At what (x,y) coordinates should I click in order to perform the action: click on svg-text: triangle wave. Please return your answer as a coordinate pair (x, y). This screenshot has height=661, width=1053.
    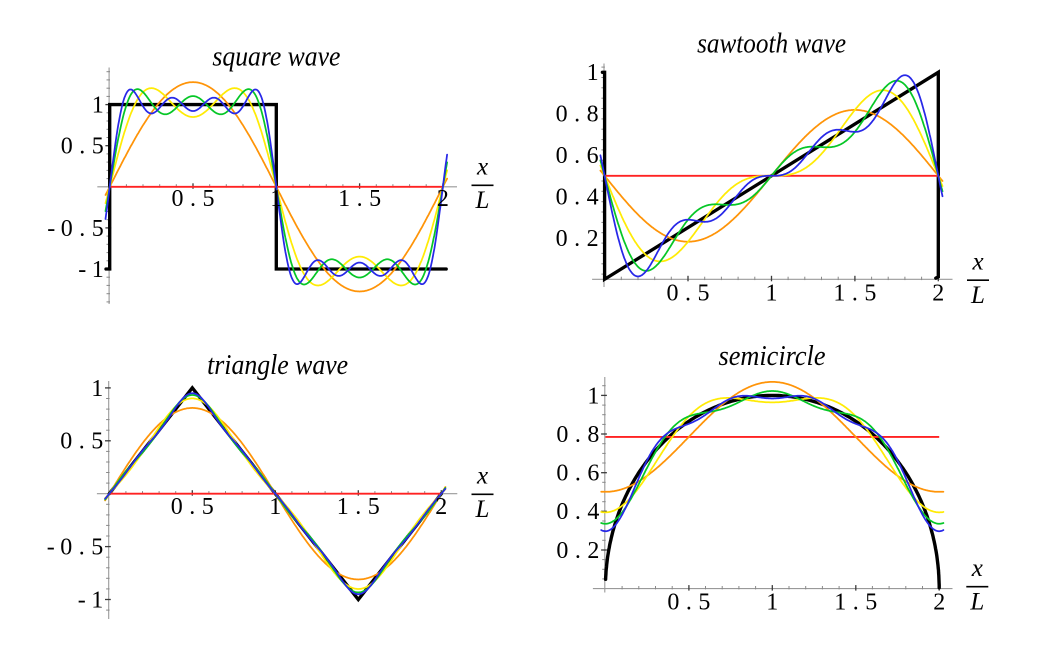
    Looking at the image, I should click on (277, 365).